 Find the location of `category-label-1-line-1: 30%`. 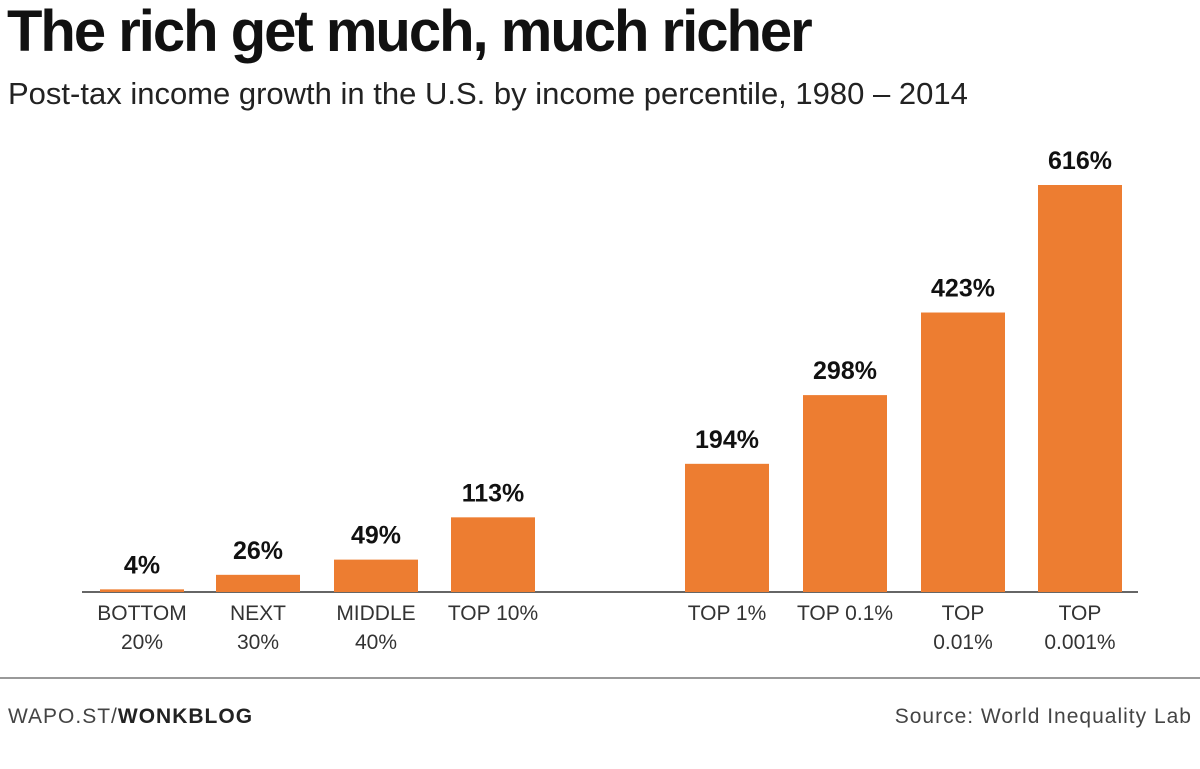

category-label-1-line-1: 30% is located at coordinates (258, 642).